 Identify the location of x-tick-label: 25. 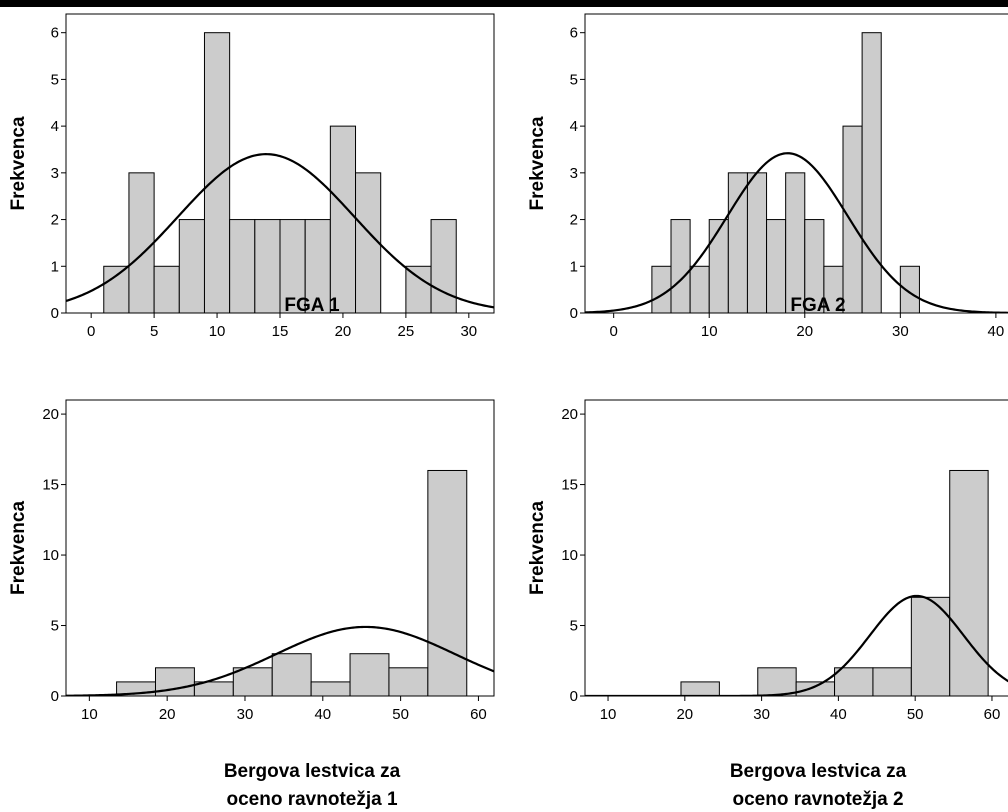
(406, 331).